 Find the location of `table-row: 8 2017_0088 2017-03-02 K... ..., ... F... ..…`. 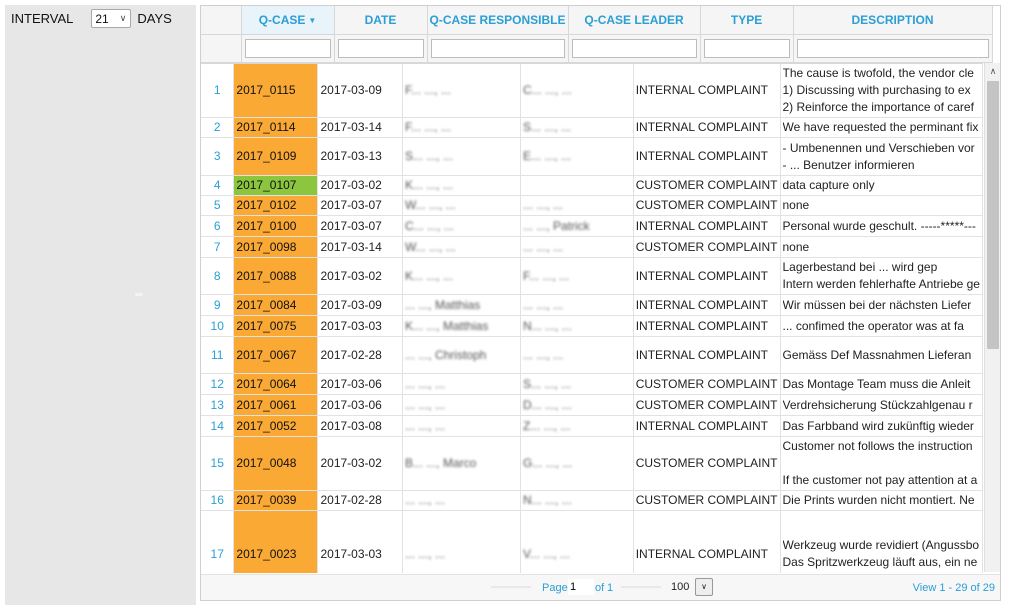

table-row: 8 2017_0088 2017-03-02 K... ..., ... F... ..… is located at coordinates (592, 276).